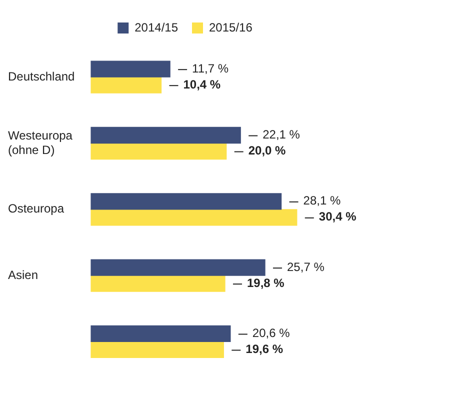 This screenshot has width=460, height=398. What do you see at coordinates (266, 283) in the screenshot?
I see `data-label: 19,8 %` at bounding box center [266, 283].